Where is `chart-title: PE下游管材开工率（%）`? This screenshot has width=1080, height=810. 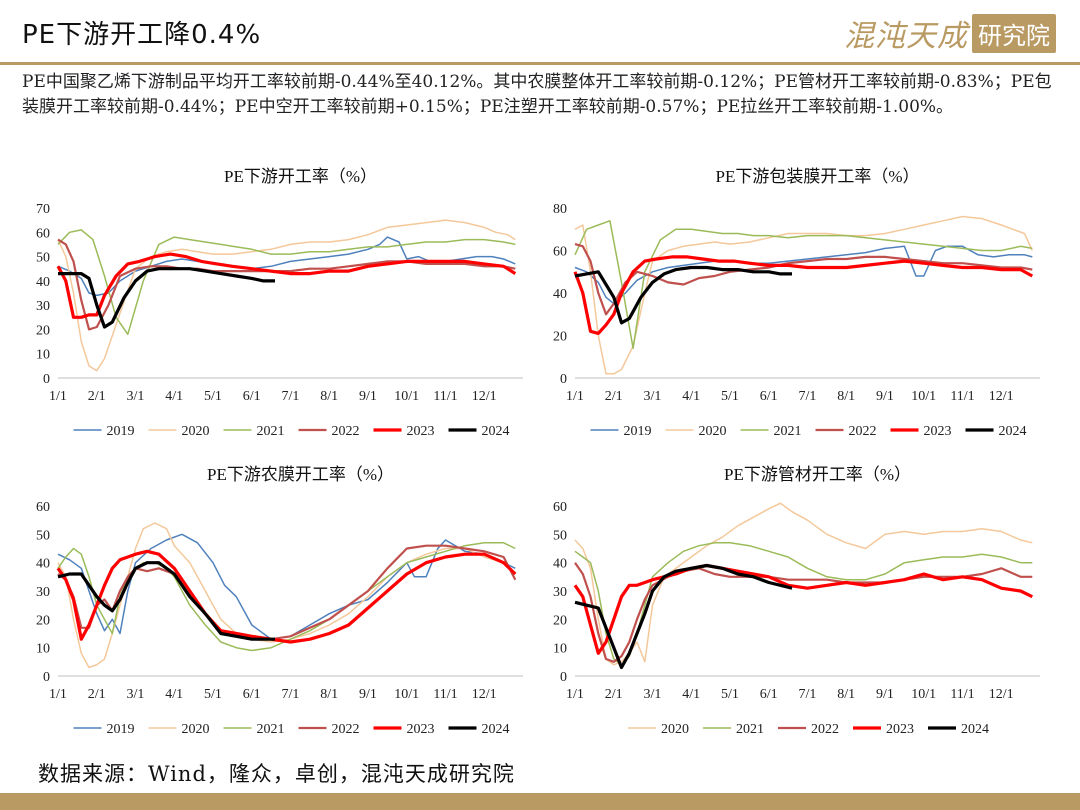
chart-title: PE下游管材开工率（%） is located at coordinates (817, 474).